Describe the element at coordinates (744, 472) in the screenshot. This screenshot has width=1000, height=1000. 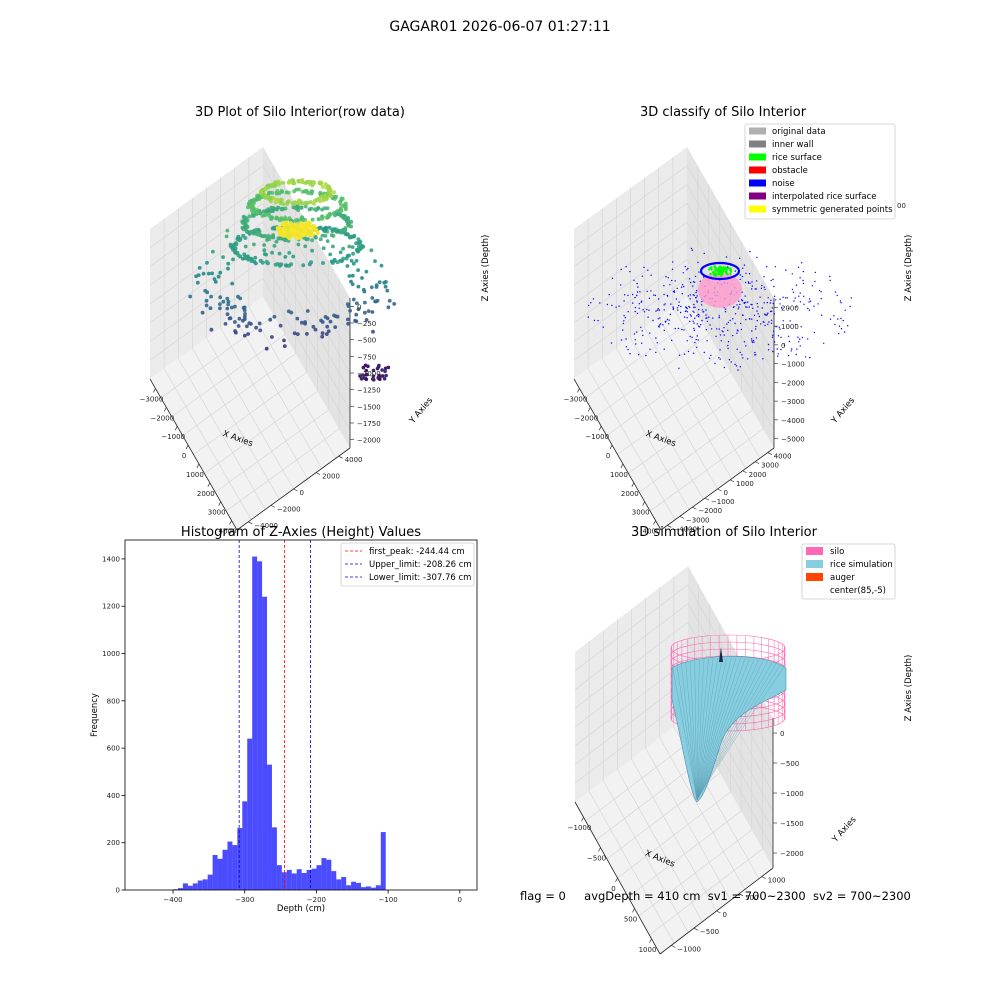
I see `p2-ytick` at that location.